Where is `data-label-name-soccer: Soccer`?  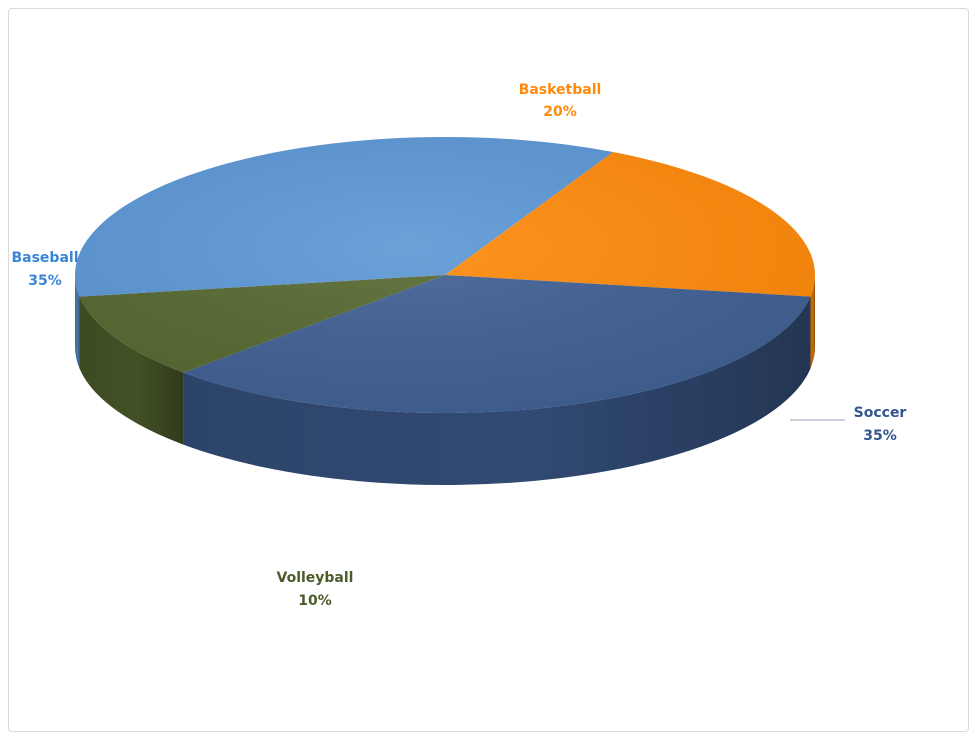 data-label-name-soccer: Soccer is located at coordinates (880, 413).